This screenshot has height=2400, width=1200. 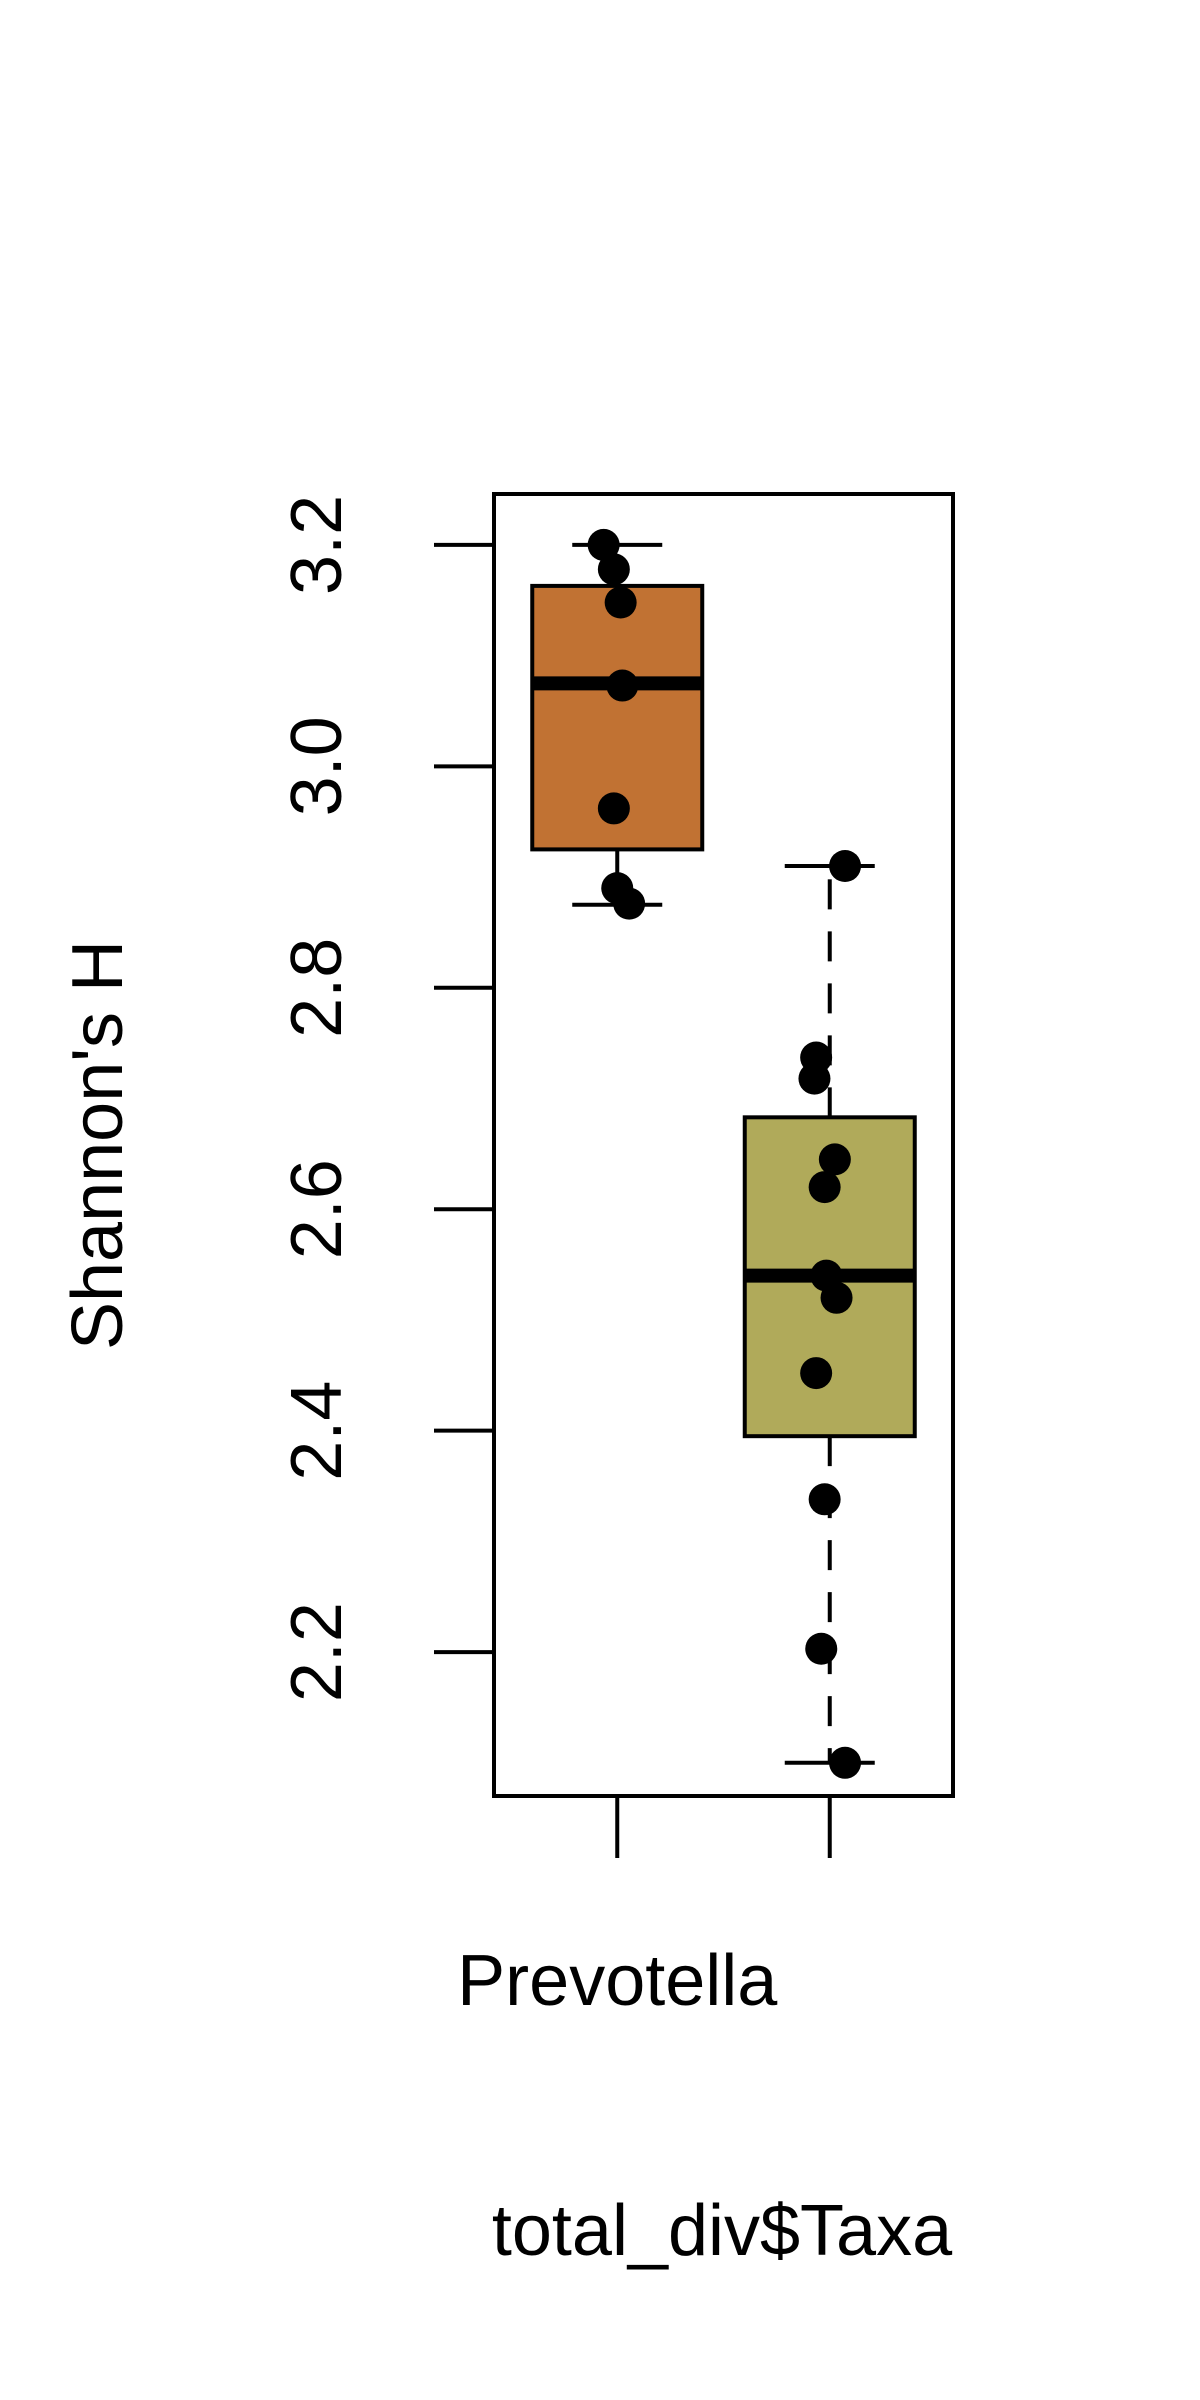 I want to click on x-axis: Prevotella, so click(x=644, y=1908).